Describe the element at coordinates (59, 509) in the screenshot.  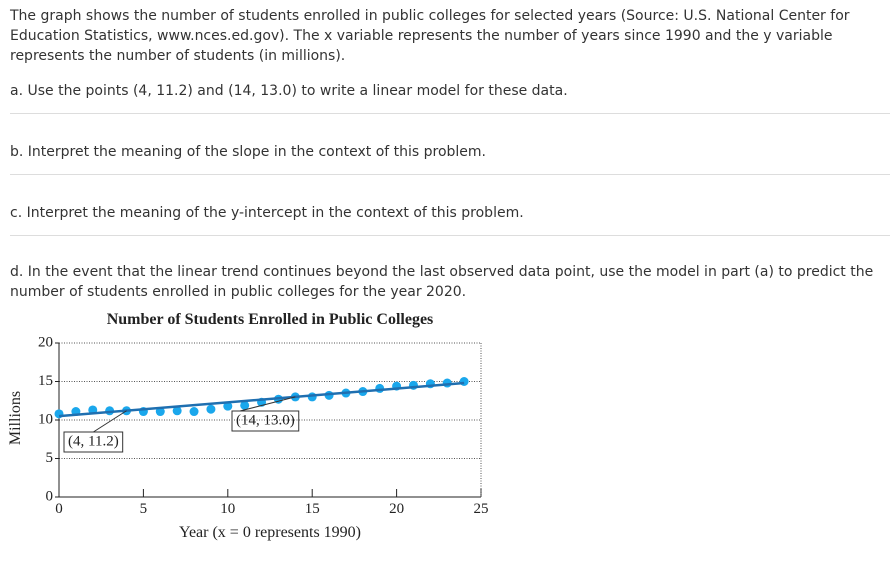
I see `x-tick-label: 0` at that location.